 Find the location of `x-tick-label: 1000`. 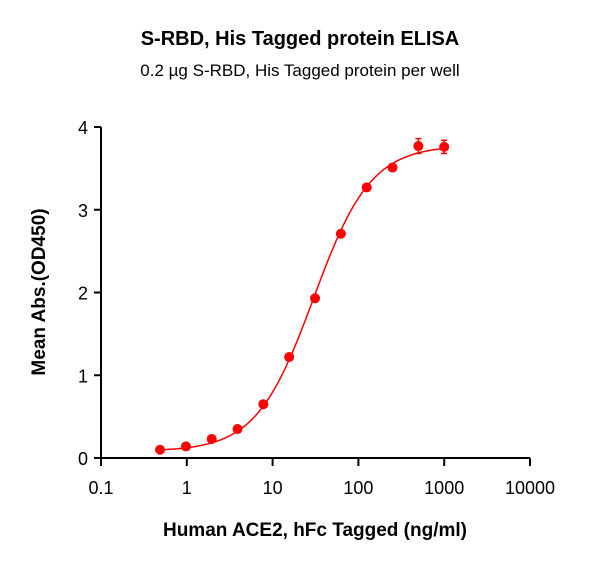

x-tick-label: 1000 is located at coordinates (444, 488).